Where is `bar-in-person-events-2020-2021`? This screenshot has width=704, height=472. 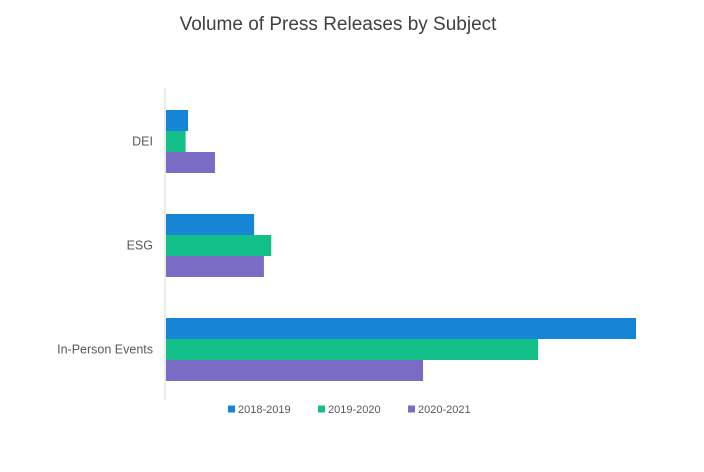
bar-in-person-events-2020-2021 is located at coordinates (295, 370).